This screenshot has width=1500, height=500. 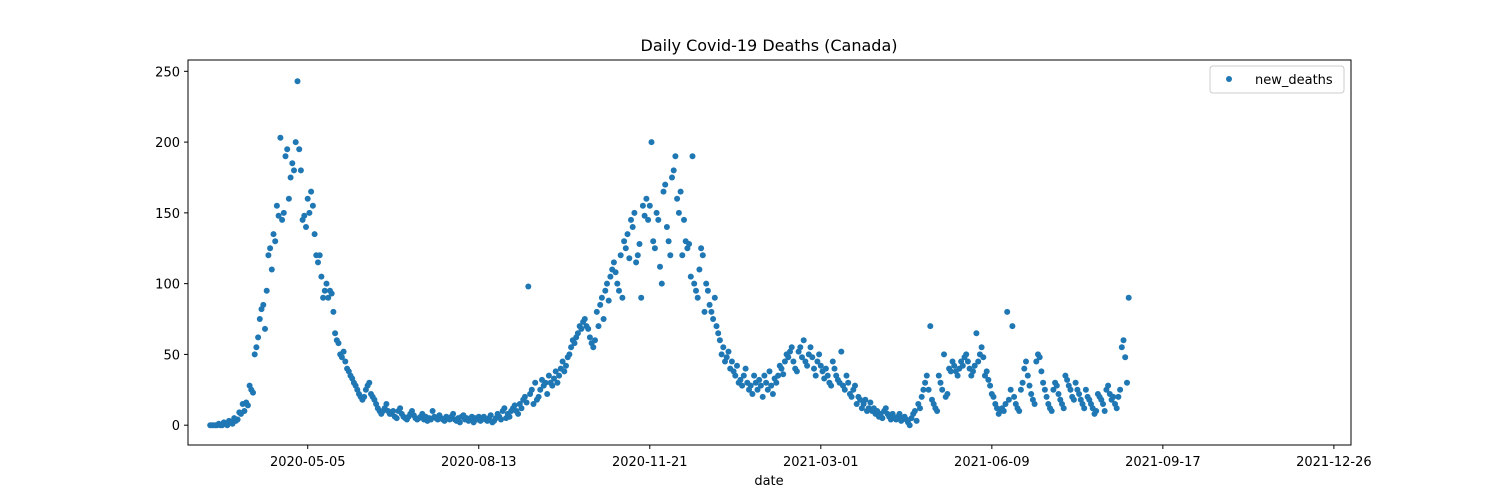 What do you see at coordinates (1163, 462) in the screenshot?
I see `x-tick-label: 2021-09-17` at bounding box center [1163, 462].